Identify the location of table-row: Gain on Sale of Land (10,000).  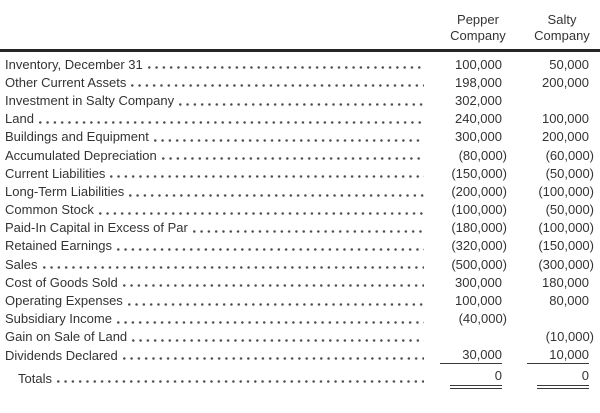
(299, 337).